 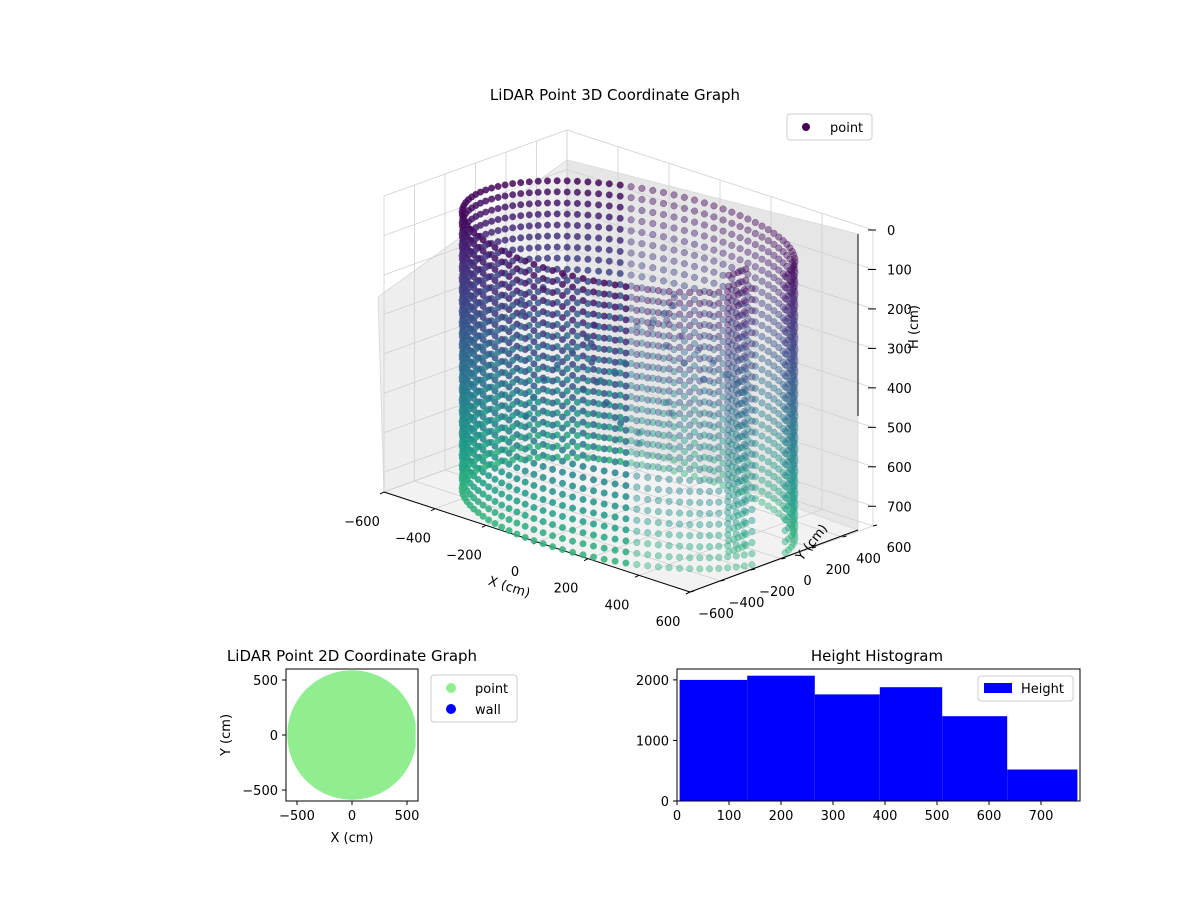 What do you see at coordinates (914, 327) in the screenshot?
I see `z-axis-label-3d: H (cm)` at bounding box center [914, 327].